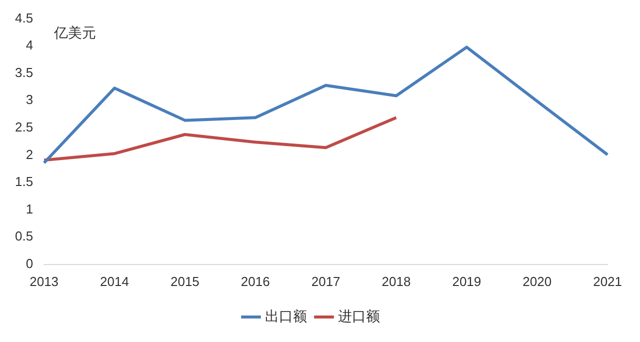 The height and width of the screenshot is (342, 640). I want to click on y-tick-label: 2, so click(30, 154).